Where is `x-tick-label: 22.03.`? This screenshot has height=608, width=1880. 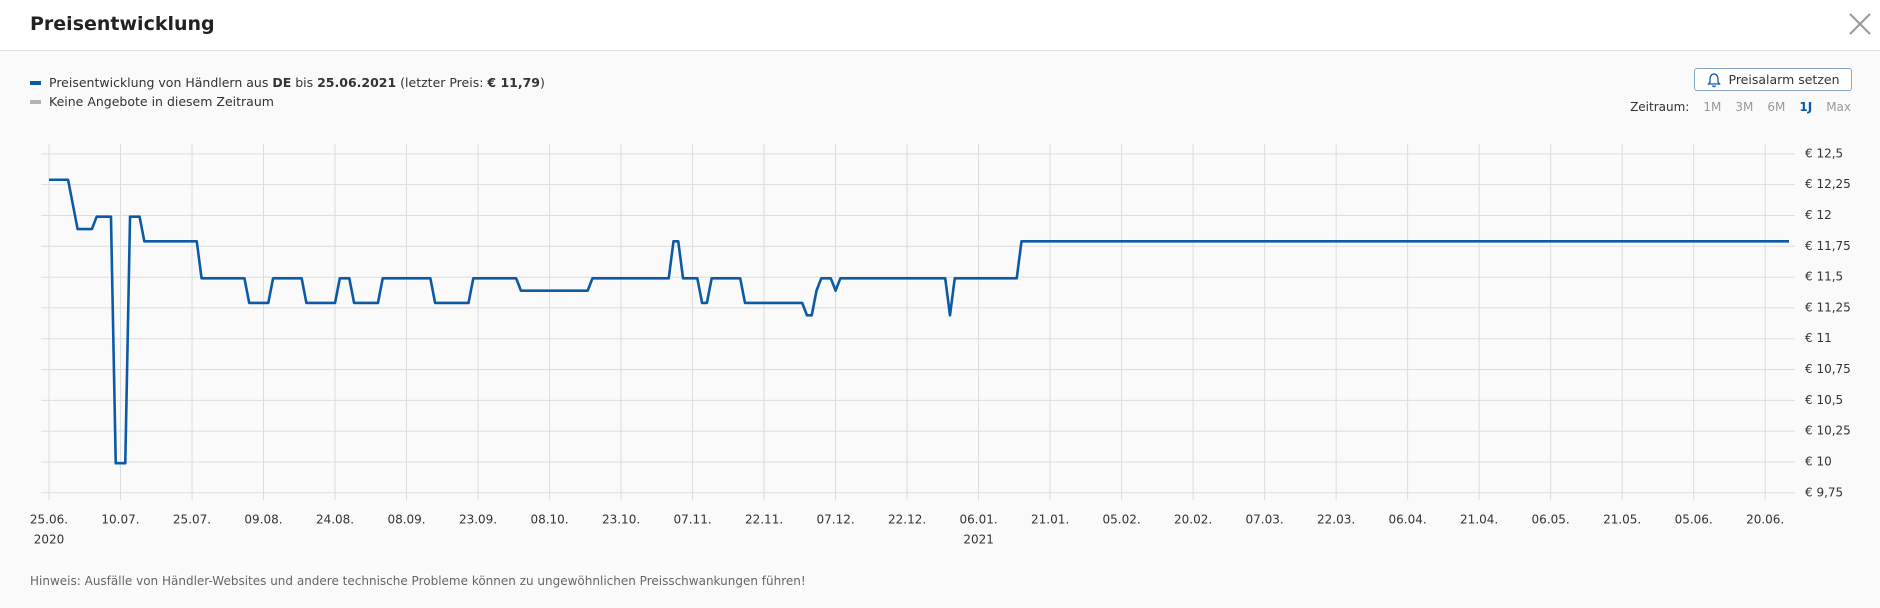 x-tick-label: 22.03. is located at coordinates (1336, 520).